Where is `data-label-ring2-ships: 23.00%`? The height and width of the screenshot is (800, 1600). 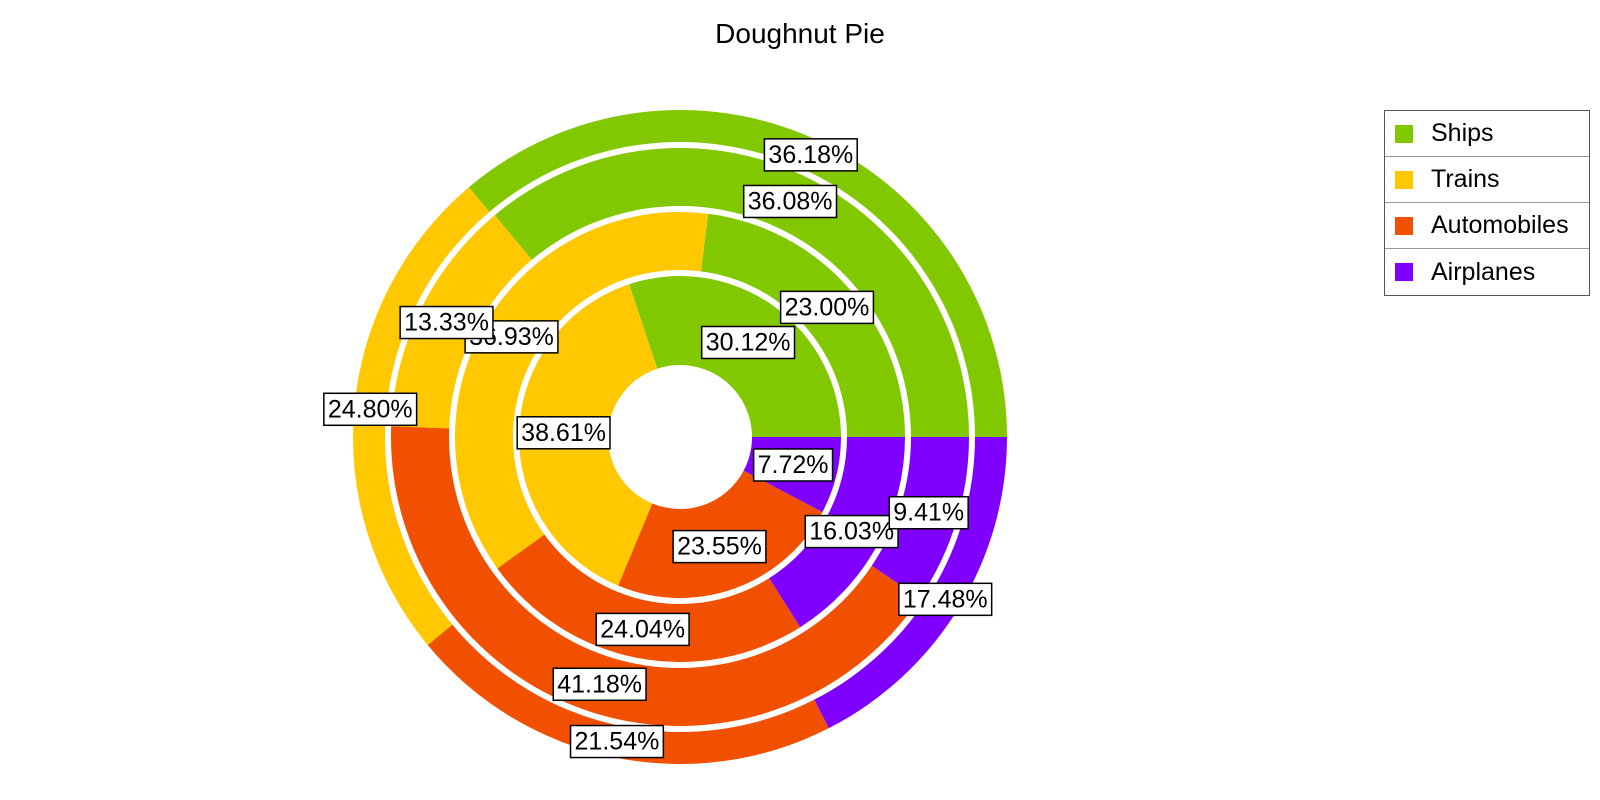
data-label-ring2-ships: 23.00% is located at coordinates (827, 307).